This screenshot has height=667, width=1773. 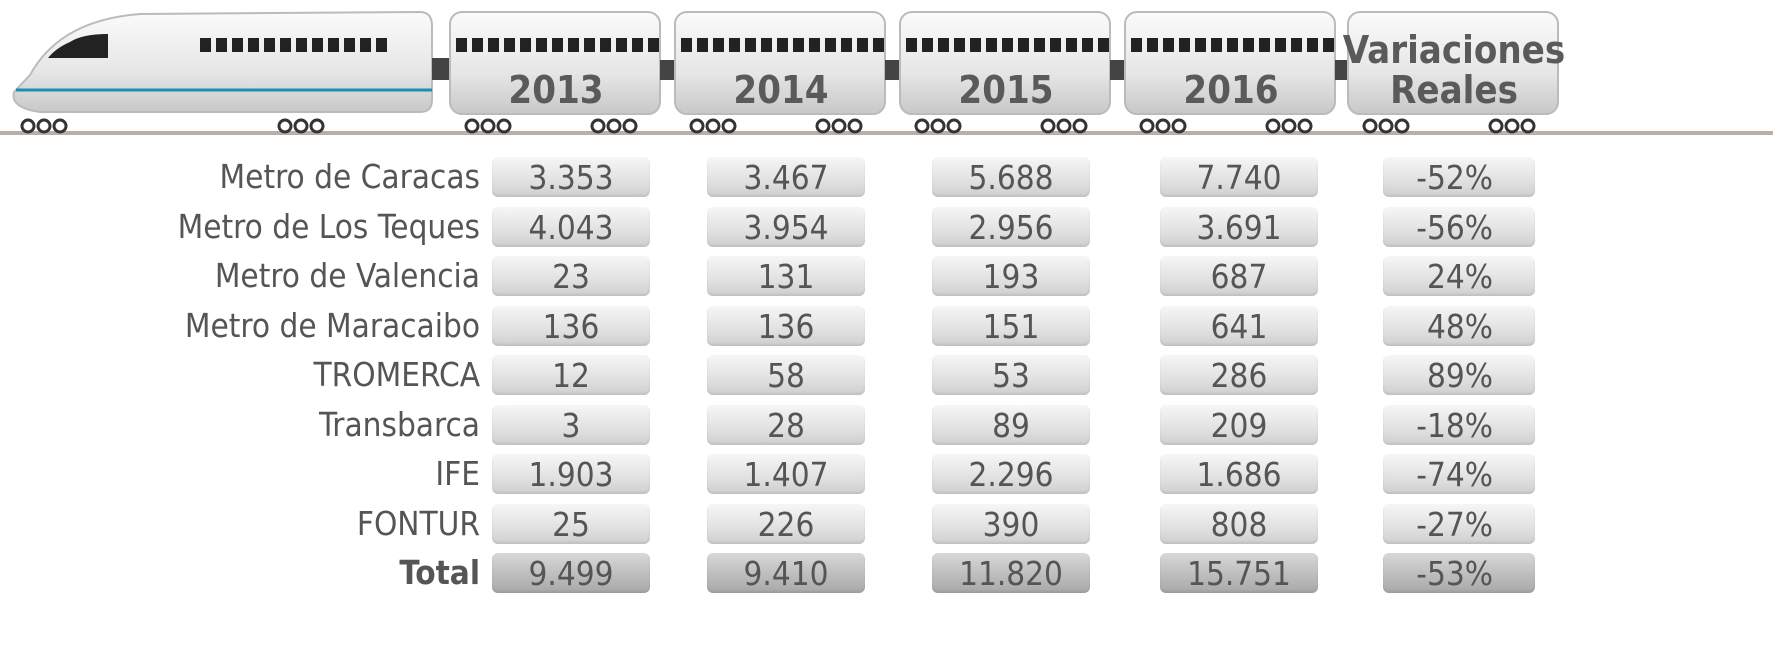 I want to click on locomotive, so click(x=222, y=61).